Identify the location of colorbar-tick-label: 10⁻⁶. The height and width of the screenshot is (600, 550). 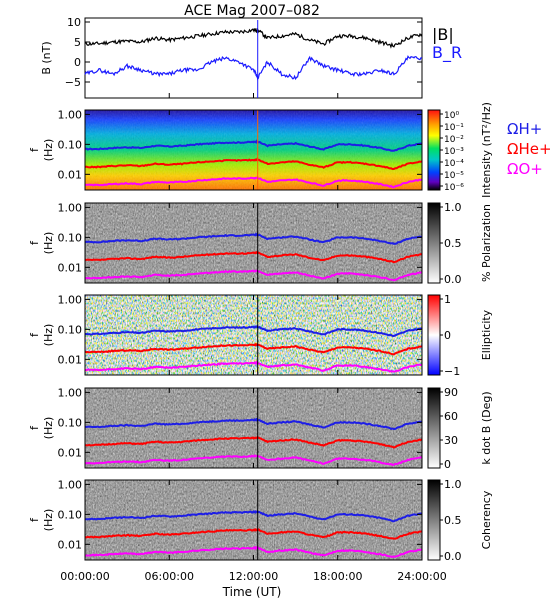
(454, 188).